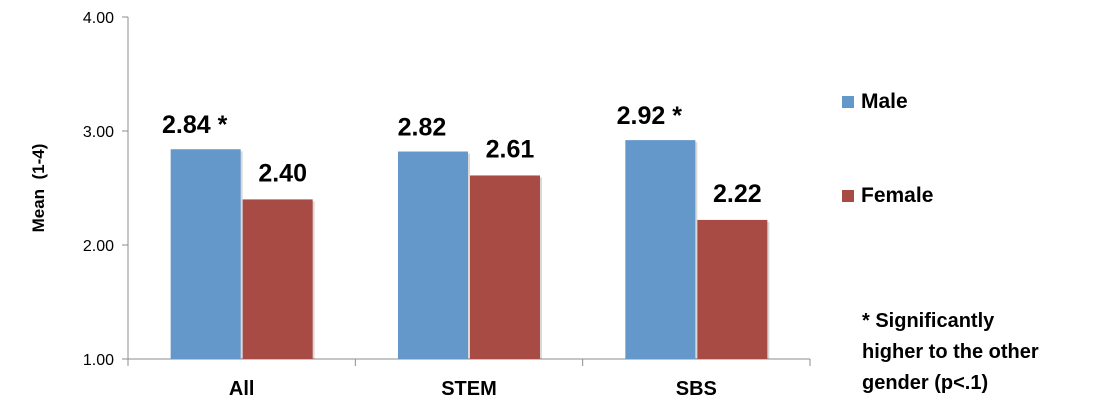  Describe the element at coordinates (277, 279) in the screenshot. I see `bar-female-all` at that location.